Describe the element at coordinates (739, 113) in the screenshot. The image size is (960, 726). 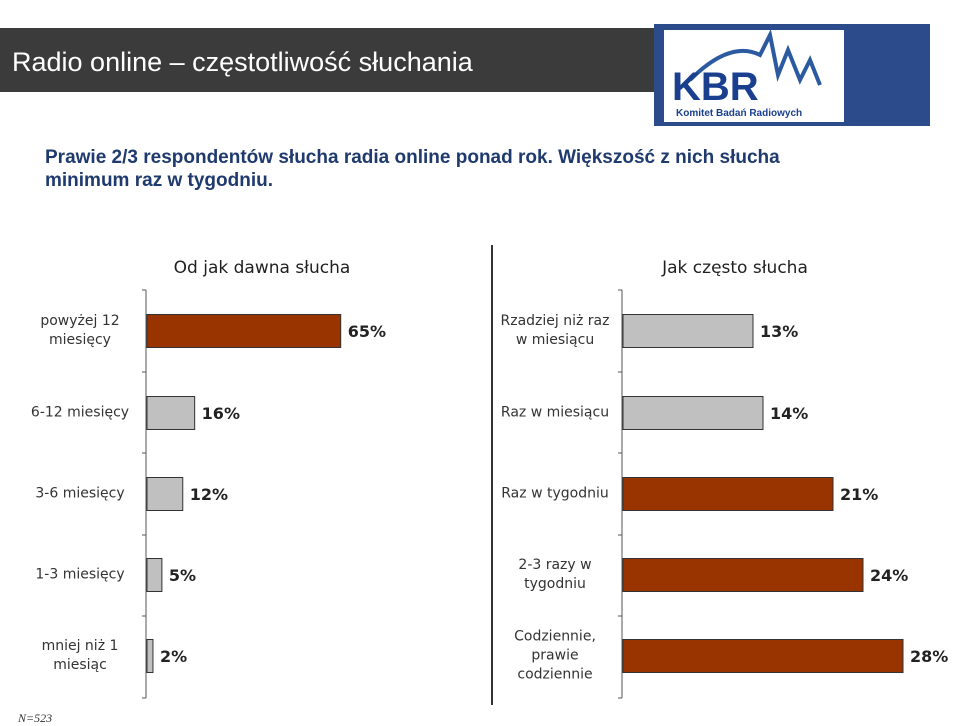
I see `logo-caption: Komitet Badań Radiowych` at that location.